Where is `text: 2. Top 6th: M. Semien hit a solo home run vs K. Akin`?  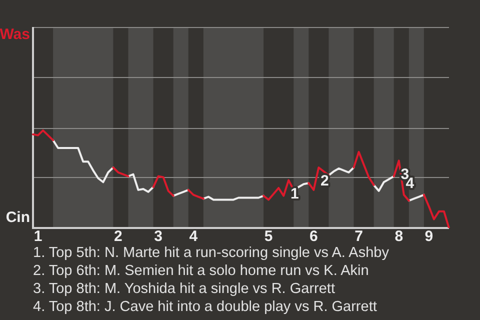
text: 2. Top 6th: M. Semien hit a solo home run vs K. Akin is located at coordinates (201, 271).